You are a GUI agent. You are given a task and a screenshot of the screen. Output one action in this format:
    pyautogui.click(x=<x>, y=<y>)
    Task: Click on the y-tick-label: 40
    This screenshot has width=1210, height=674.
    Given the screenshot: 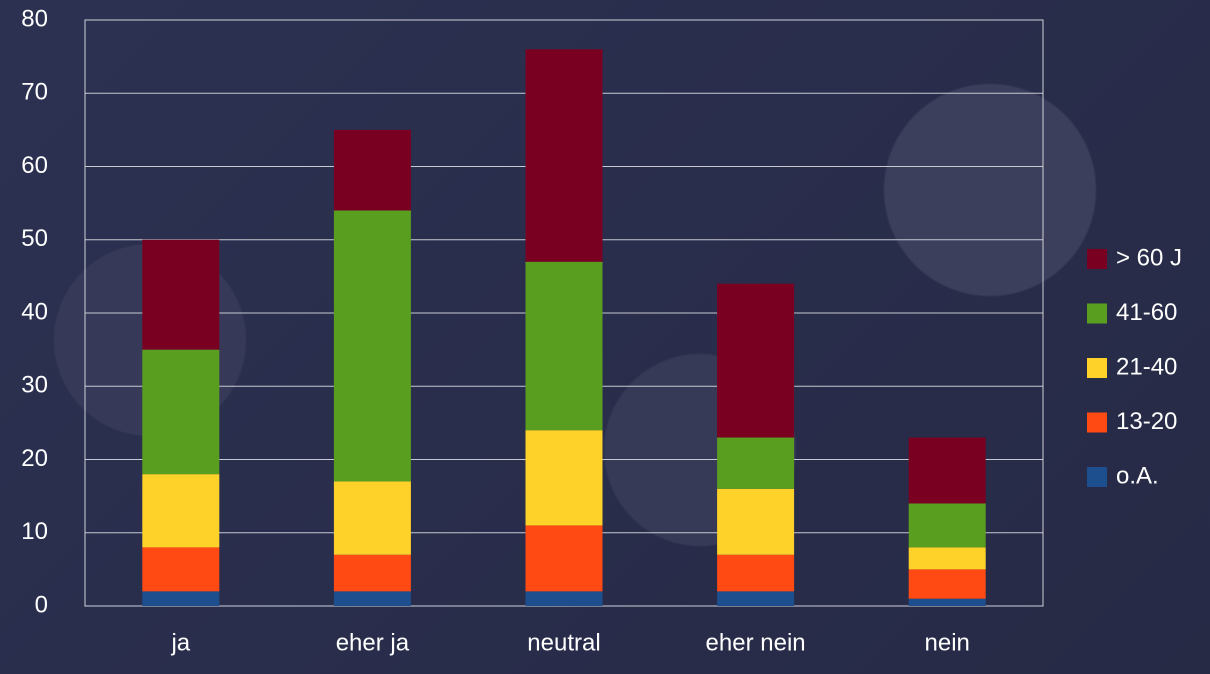 What is the action you would take?
    pyautogui.click(x=34, y=311)
    